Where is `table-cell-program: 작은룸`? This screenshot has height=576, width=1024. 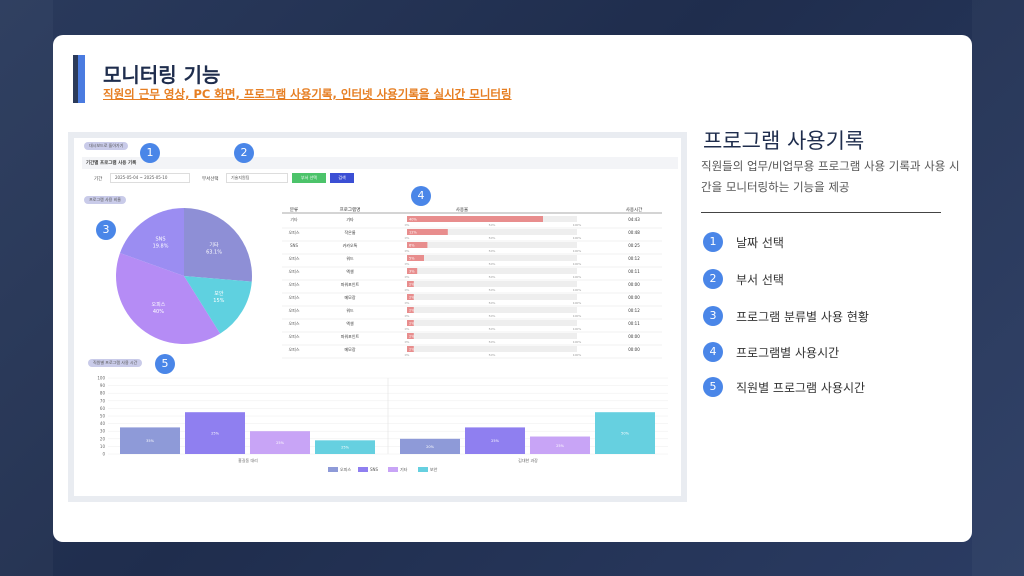 table-cell-program: 작은룸 is located at coordinates (349, 232).